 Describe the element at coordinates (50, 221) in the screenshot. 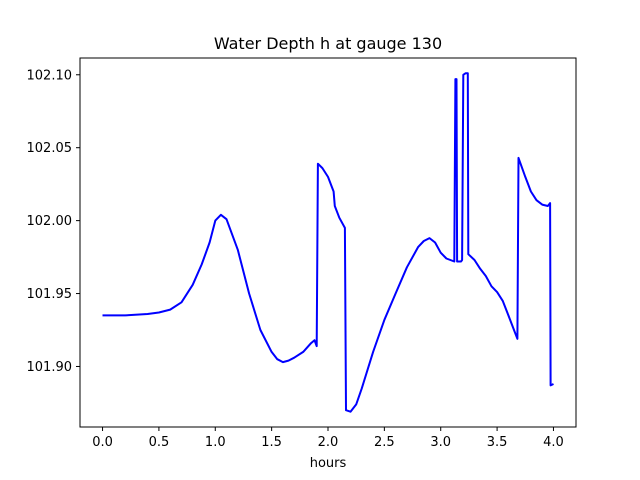

I see `y-tick-label: 102.00` at that location.